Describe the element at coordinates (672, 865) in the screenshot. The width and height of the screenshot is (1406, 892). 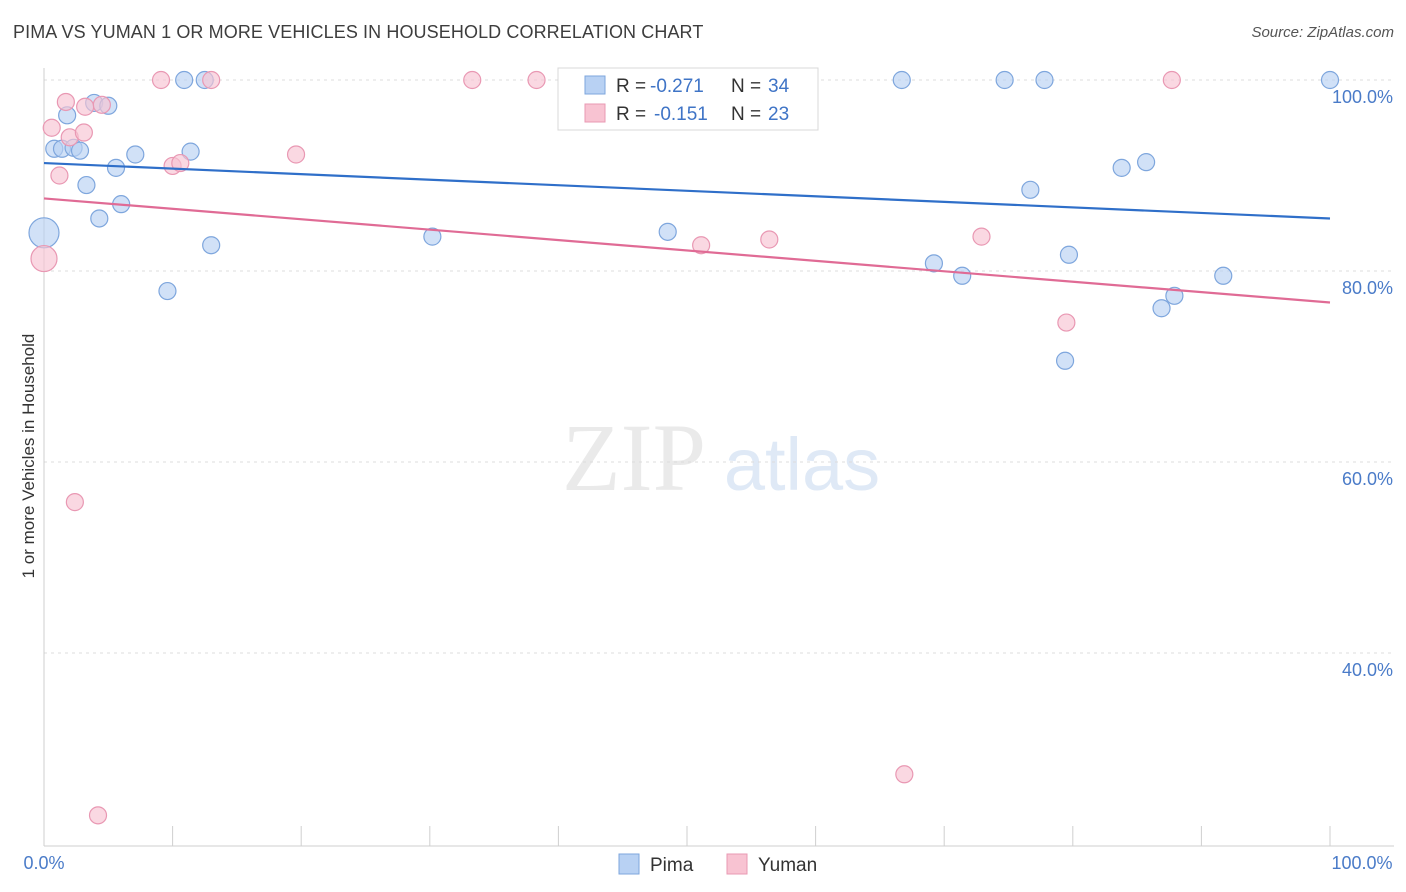
I see `series-legend-pima-label: Pima` at that location.